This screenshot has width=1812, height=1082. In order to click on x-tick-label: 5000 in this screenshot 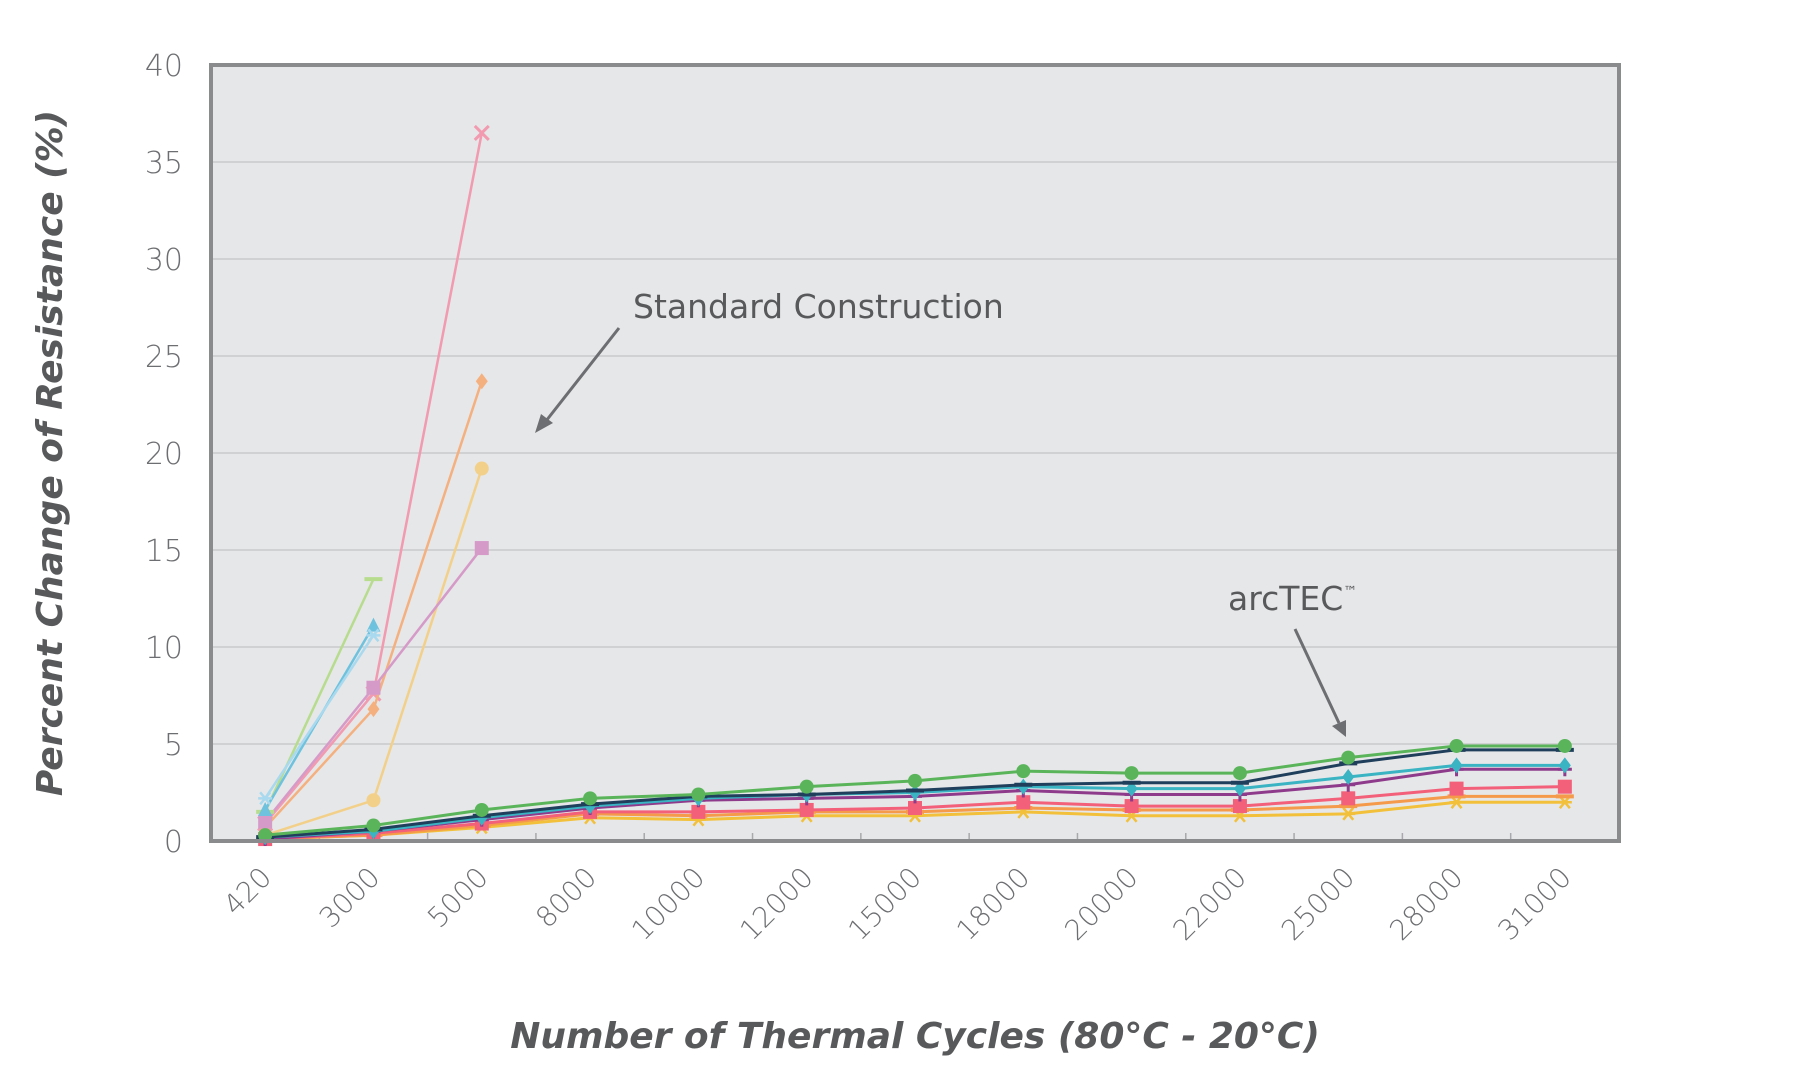, I will do `click(458, 898)`.